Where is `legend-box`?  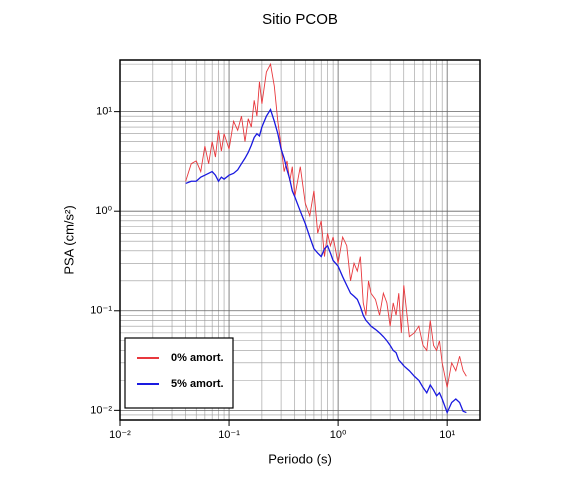
legend-box is located at coordinates (179, 373).